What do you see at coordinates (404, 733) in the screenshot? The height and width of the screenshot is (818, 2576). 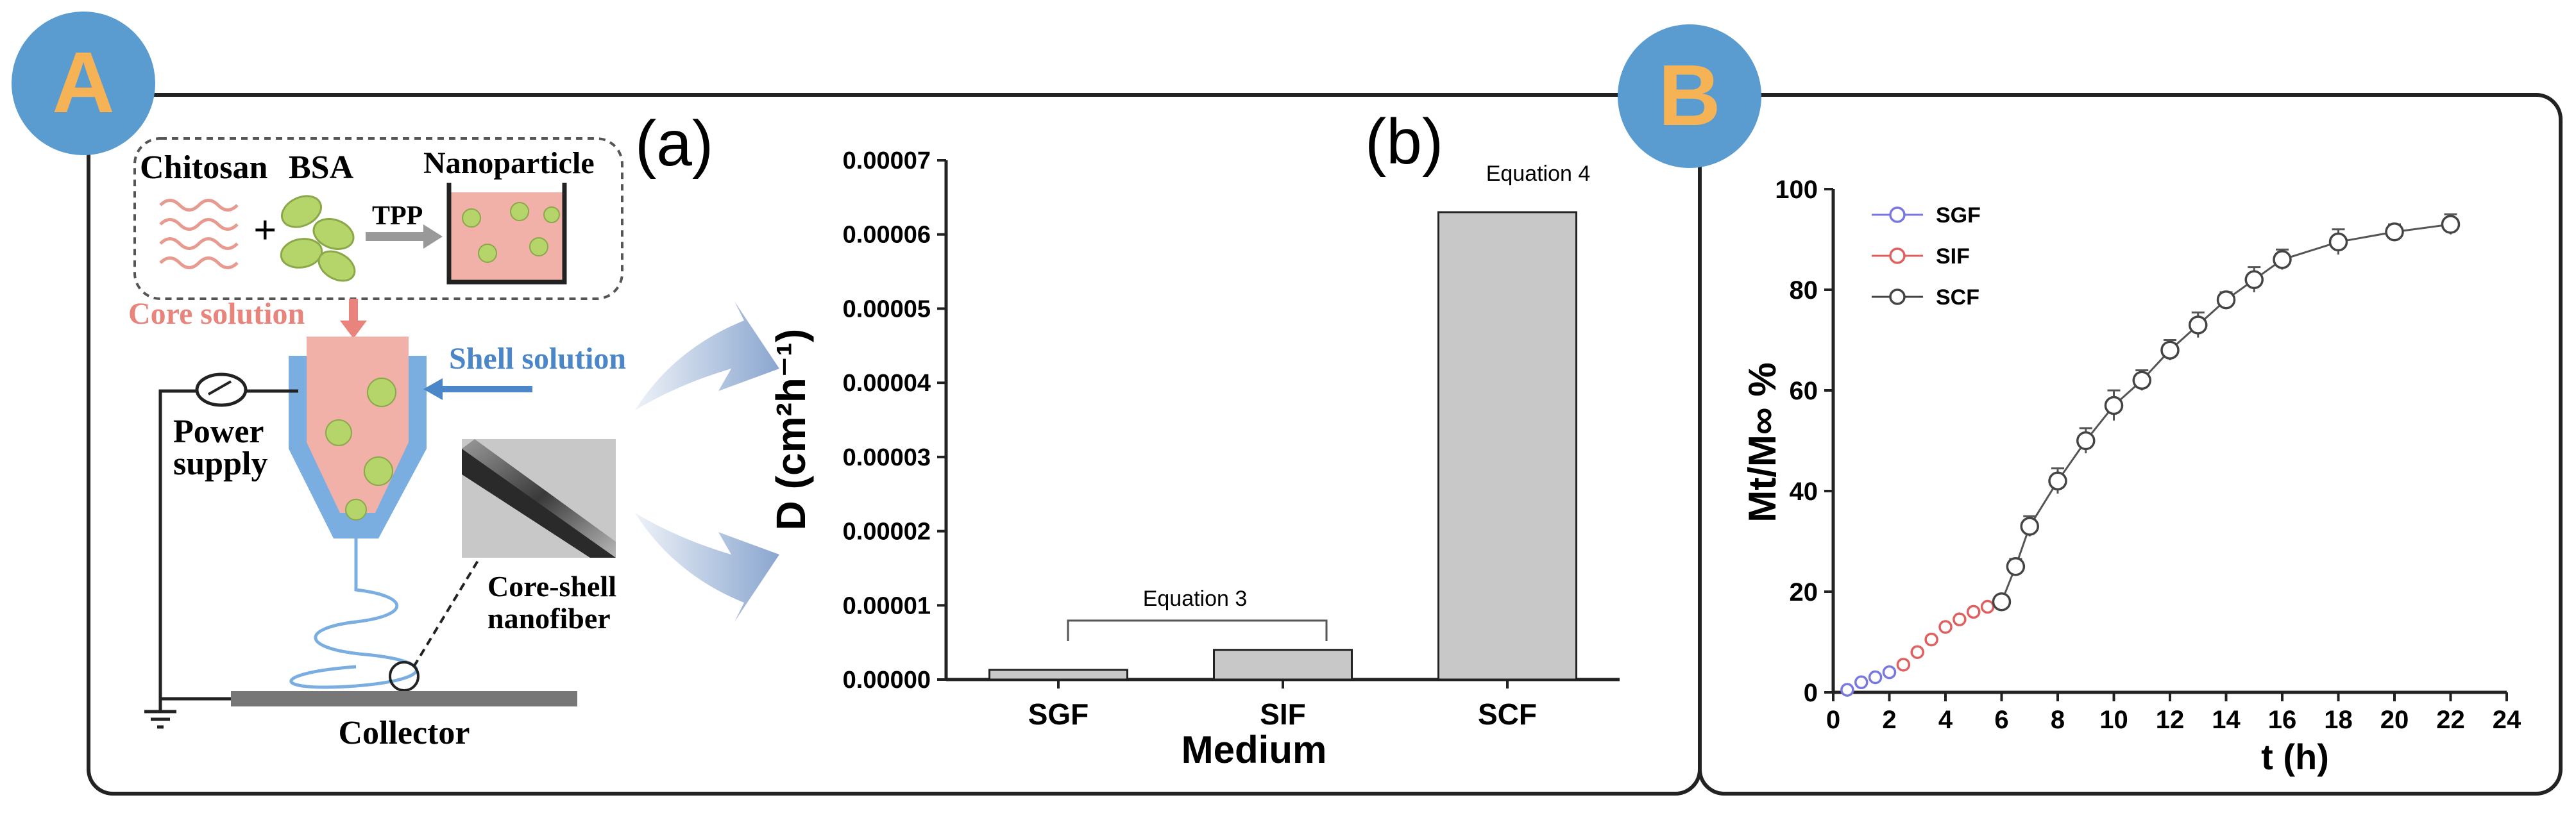 I see `collector-label: Collector` at bounding box center [404, 733].